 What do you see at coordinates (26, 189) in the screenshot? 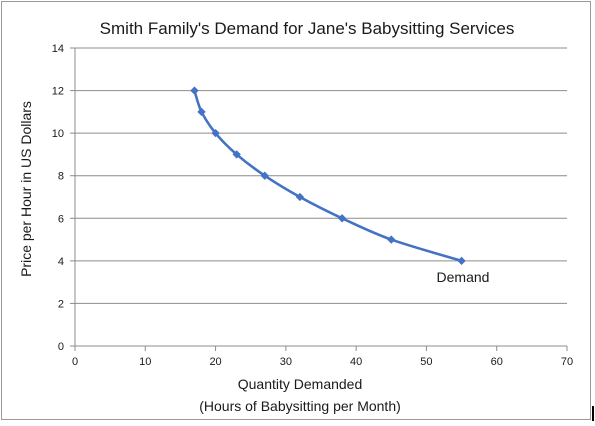
I see `y-axis-label: Price per Hour in US Dollars` at bounding box center [26, 189].